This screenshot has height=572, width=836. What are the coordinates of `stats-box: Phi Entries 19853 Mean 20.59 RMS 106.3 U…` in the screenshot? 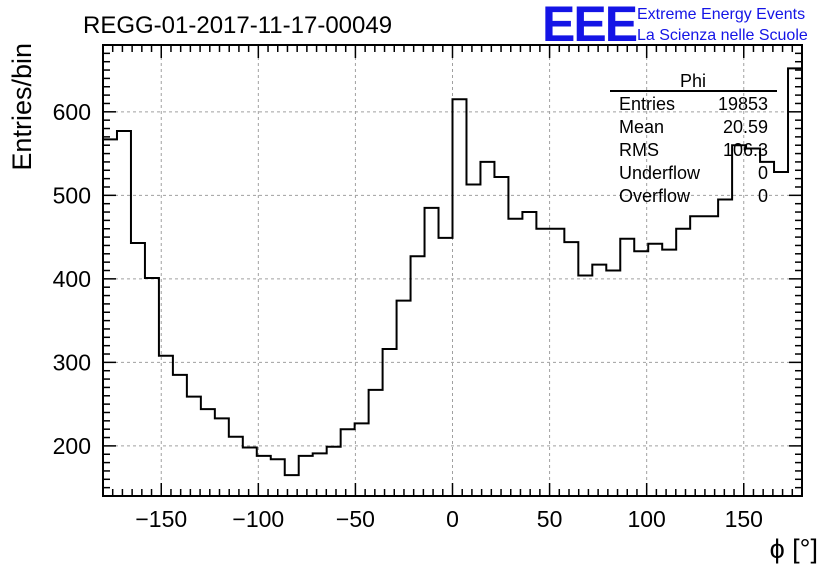 It's located at (693, 138).